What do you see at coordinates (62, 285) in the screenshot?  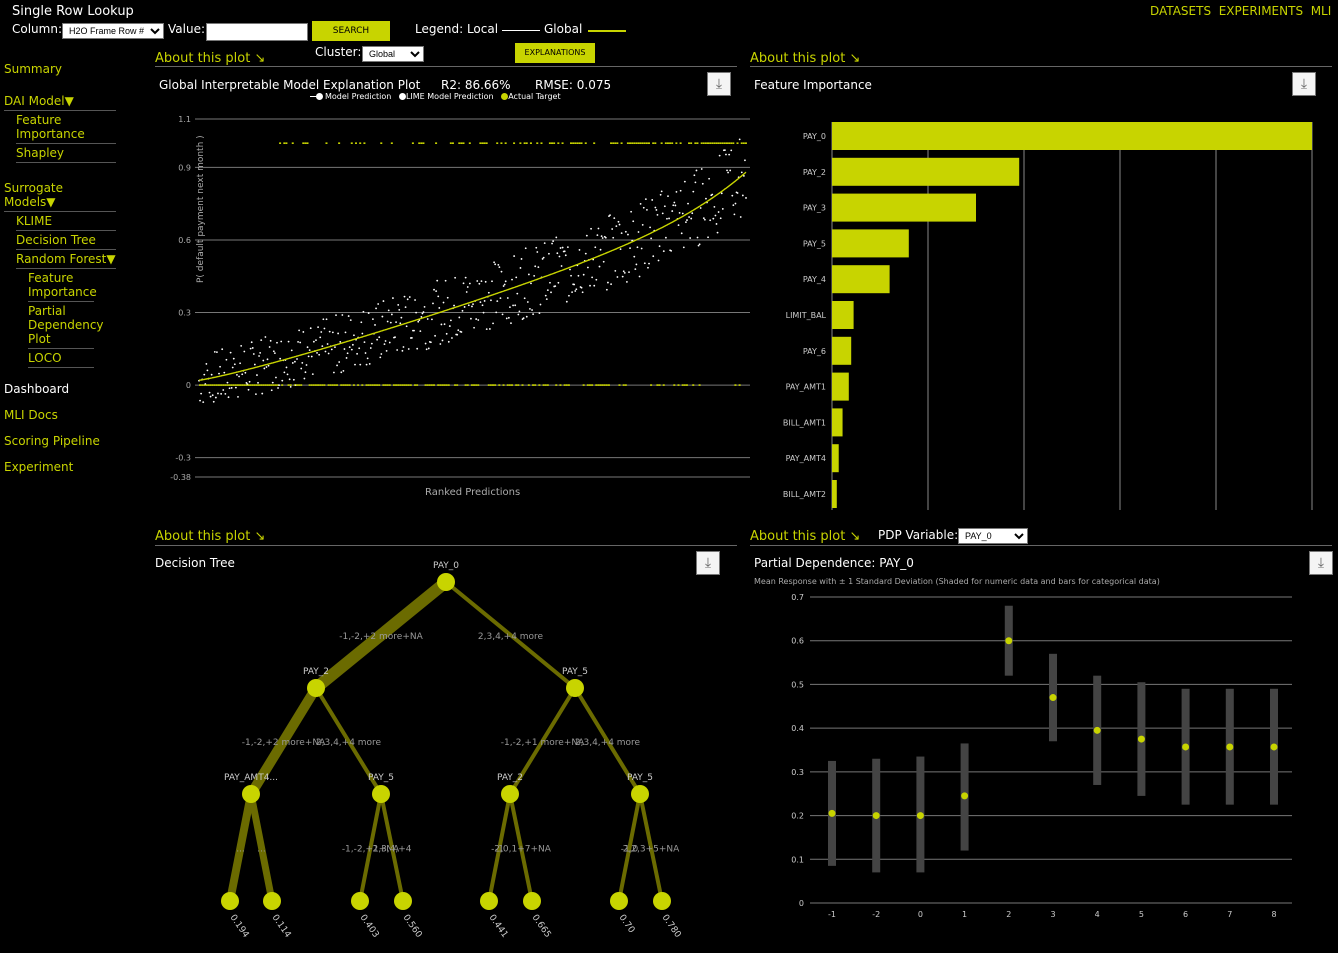 I see `sidebar-rf-feature-importance: Feature Importance` at bounding box center [62, 285].